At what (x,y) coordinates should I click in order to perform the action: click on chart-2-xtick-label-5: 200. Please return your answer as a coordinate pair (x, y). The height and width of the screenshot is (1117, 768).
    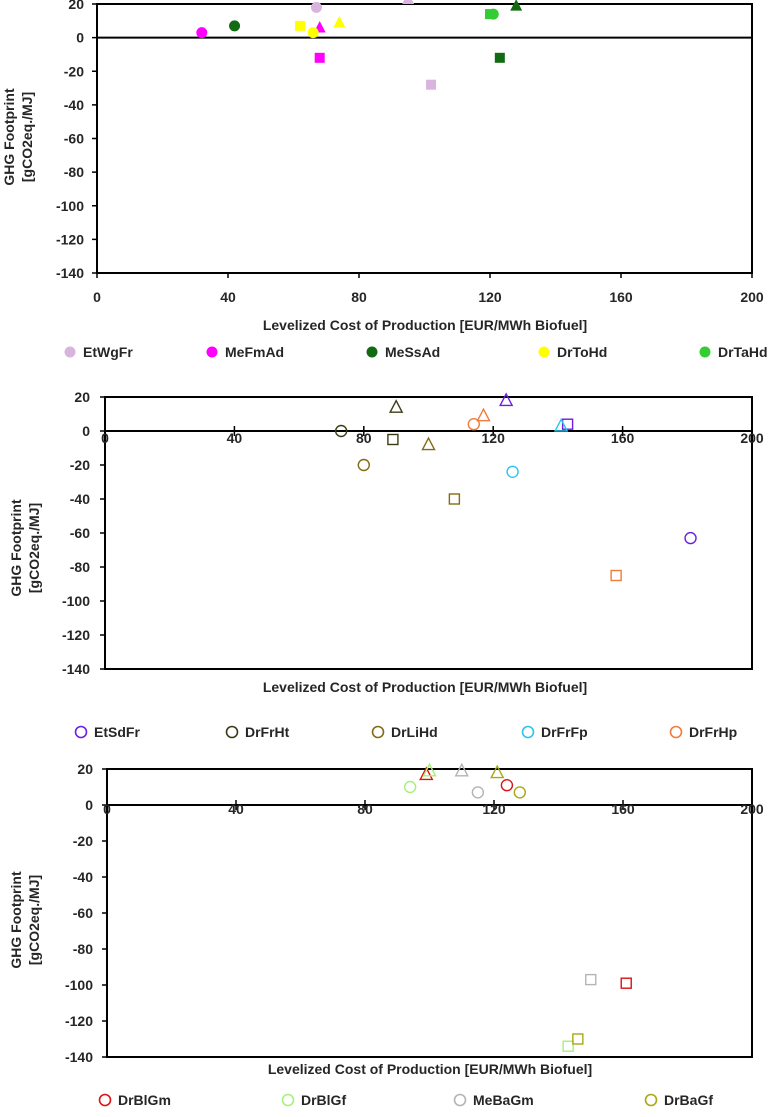
    Looking at the image, I should click on (752, 438).